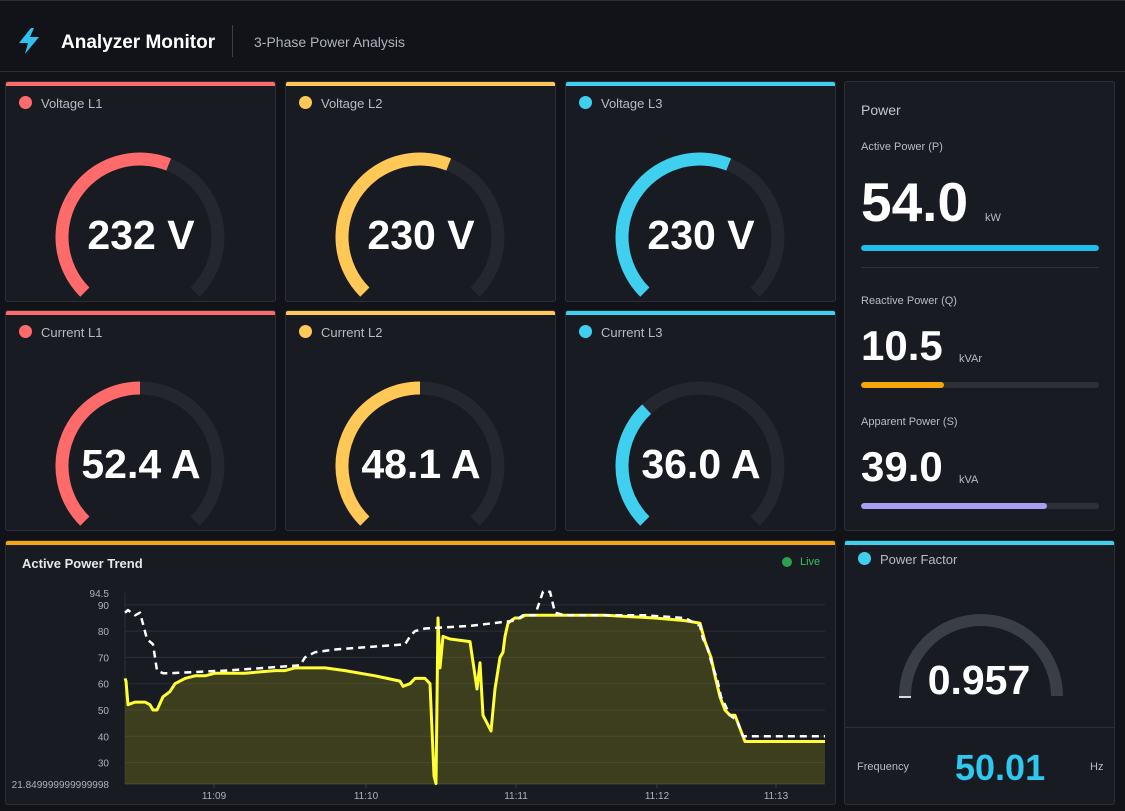 This screenshot has height=811, width=1125. Describe the element at coordinates (352, 332) in the screenshot. I see `current-l2-label: Current L2` at that location.